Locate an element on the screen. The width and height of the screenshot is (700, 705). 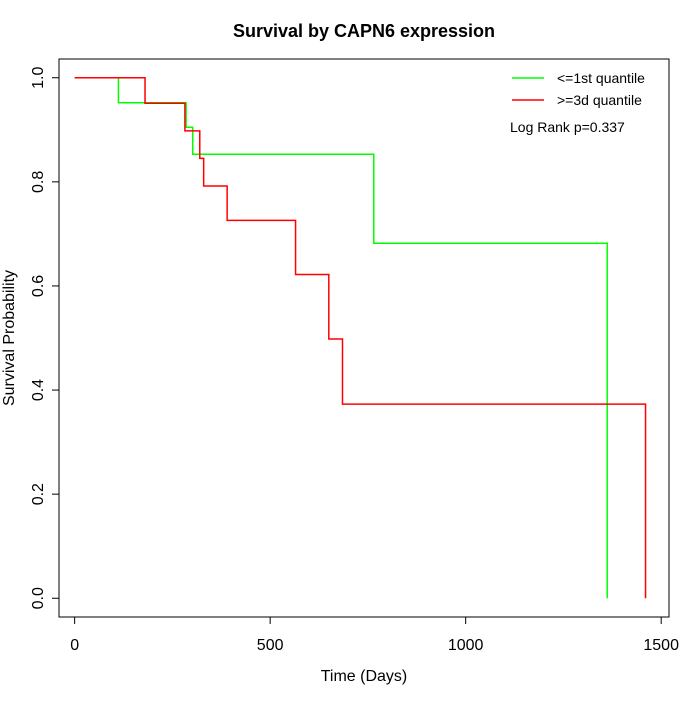
x-tick-label: 1000 is located at coordinates (466, 645).